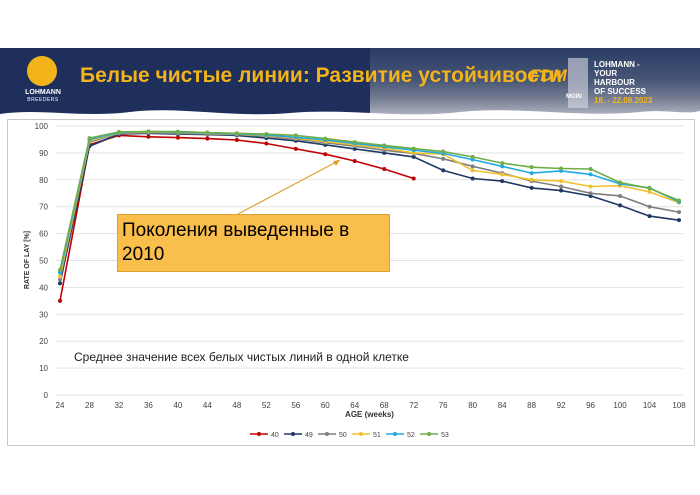 The height and width of the screenshot is (495, 700). What do you see at coordinates (42, 71) in the screenshot?
I see `logo-mark-icon` at bounding box center [42, 71].